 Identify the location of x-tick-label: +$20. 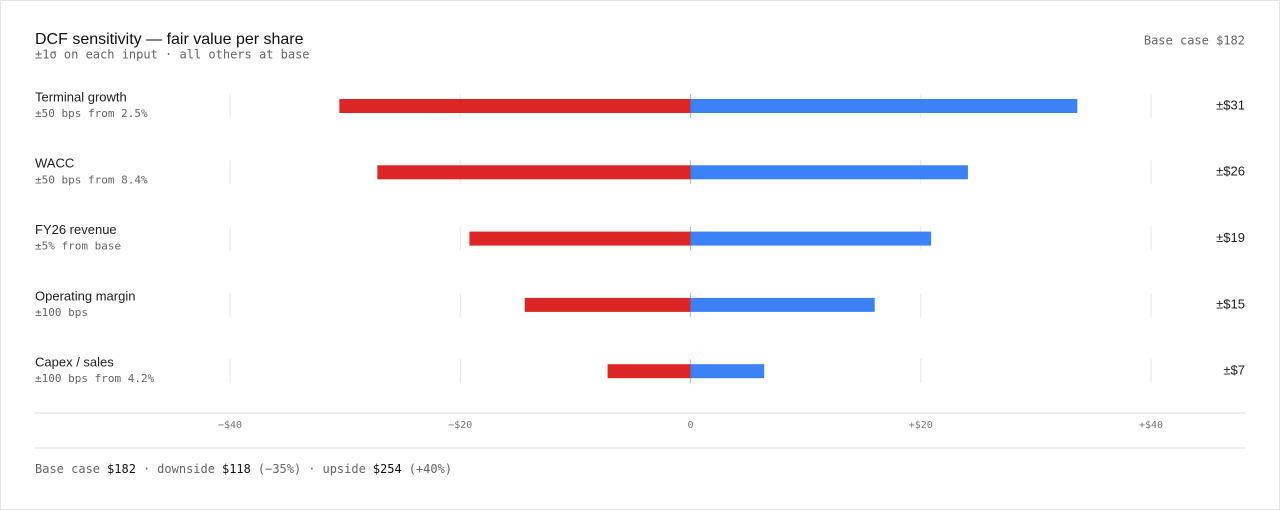
(921, 425).